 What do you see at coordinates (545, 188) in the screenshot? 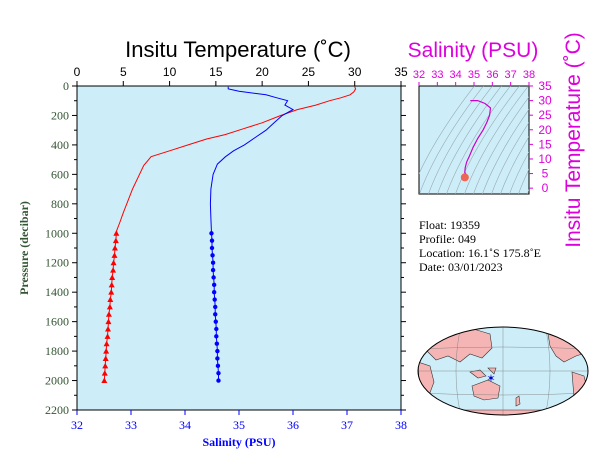
I see `ts-temperature-tick-label: 0` at bounding box center [545, 188].